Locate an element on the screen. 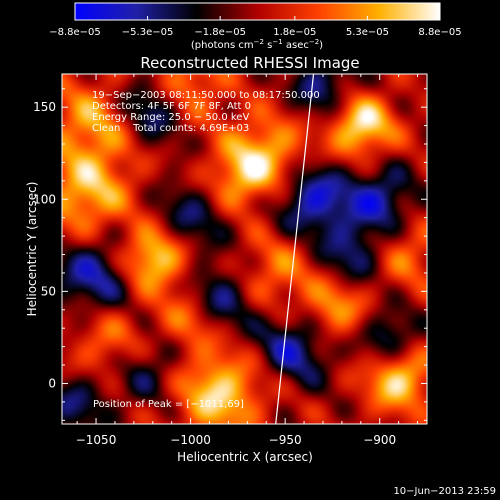 Image resolution: width=500 pixels, height=500 pixels. y-tick-label: 50 is located at coordinates (48, 291).